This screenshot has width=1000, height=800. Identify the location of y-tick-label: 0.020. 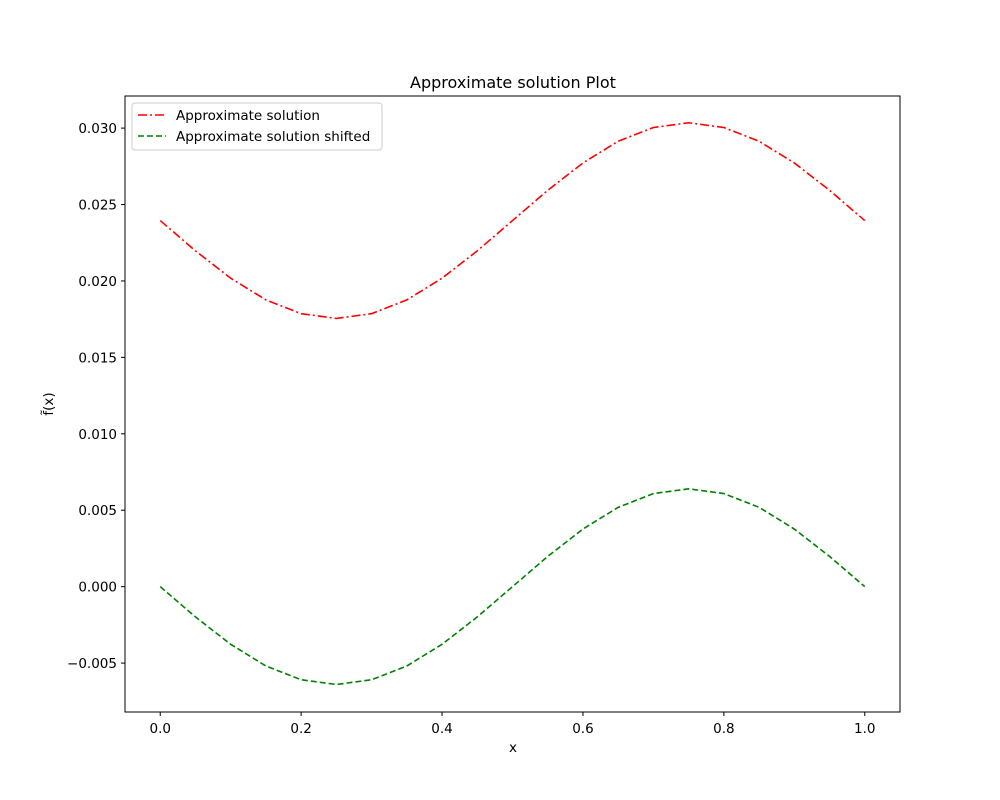
(97, 282).